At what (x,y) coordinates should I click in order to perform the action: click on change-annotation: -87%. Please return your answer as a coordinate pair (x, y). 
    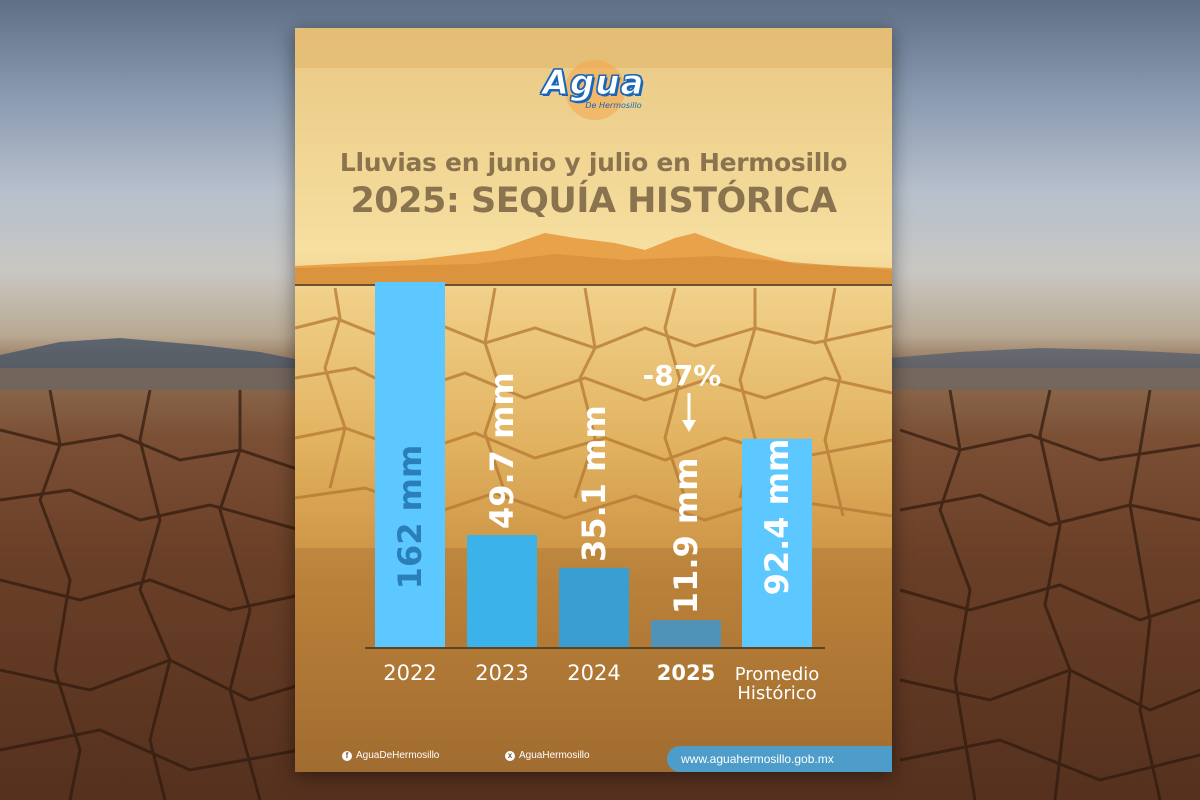
    Looking at the image, I should click on (682, 375).